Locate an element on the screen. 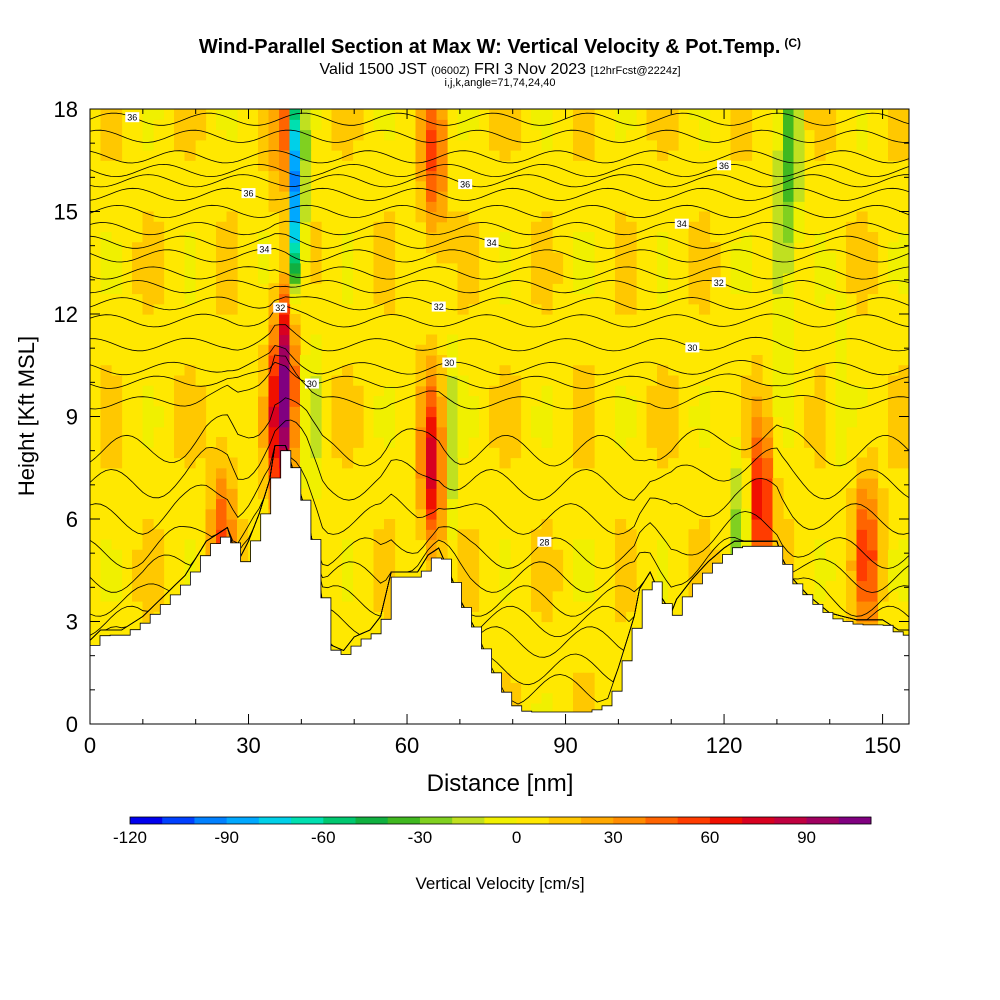 Image resolution: width=1000 pixels, height=1000 pixels. isentrope-label: 32 is located at coordinates (280, 308).